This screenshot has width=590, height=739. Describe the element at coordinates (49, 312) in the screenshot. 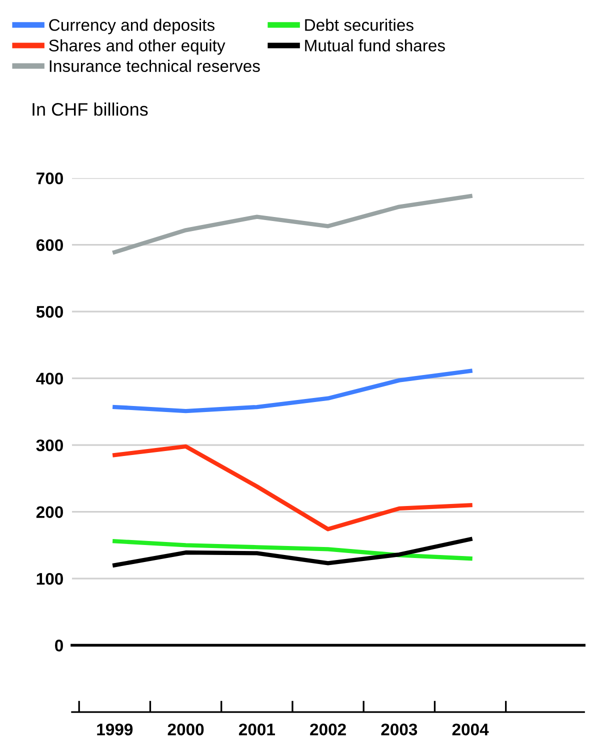

I see `y-tick-label: 500` at that location.